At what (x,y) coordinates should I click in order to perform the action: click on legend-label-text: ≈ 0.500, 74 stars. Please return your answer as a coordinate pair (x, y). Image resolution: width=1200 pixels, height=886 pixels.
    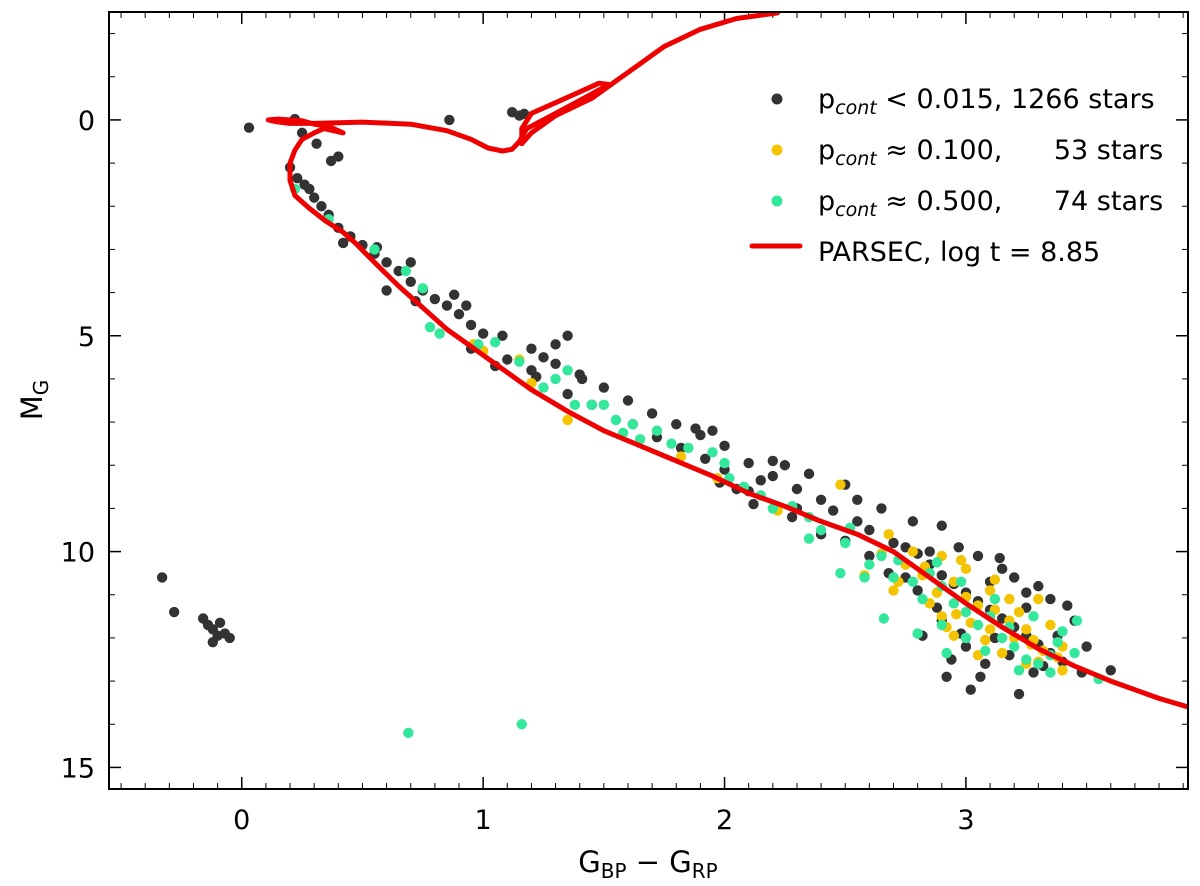
    Looking at the image, I should click on (1020, 201).